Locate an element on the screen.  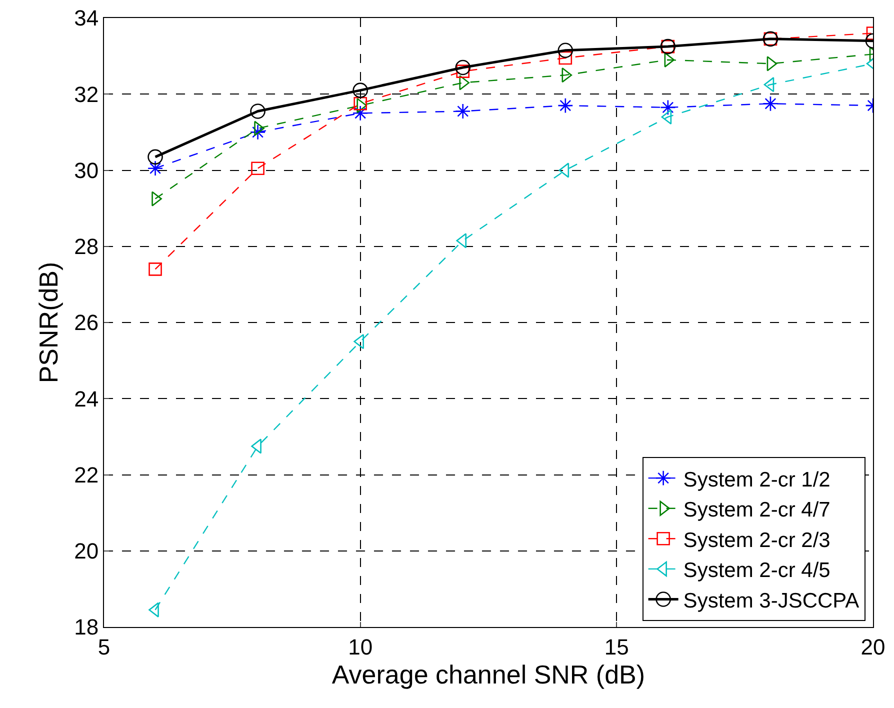
x-axis-title: Average channel SNR (dB) is located at coordinates (489, 674).